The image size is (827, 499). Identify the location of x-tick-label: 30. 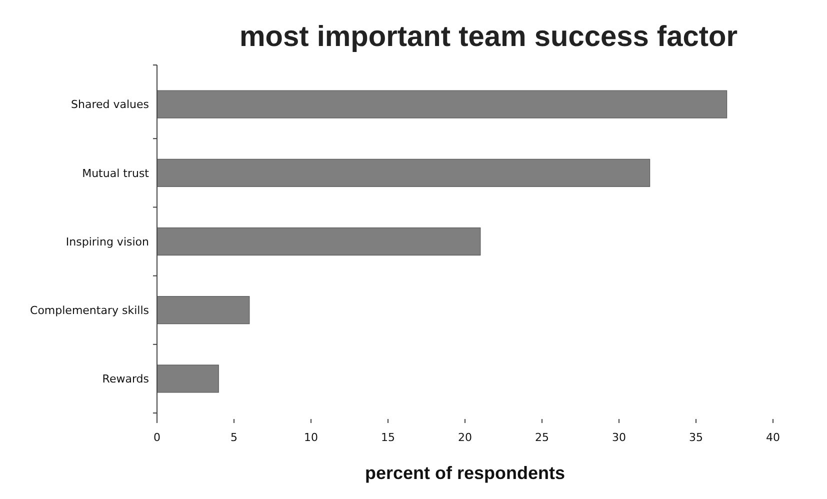
(619, 437).